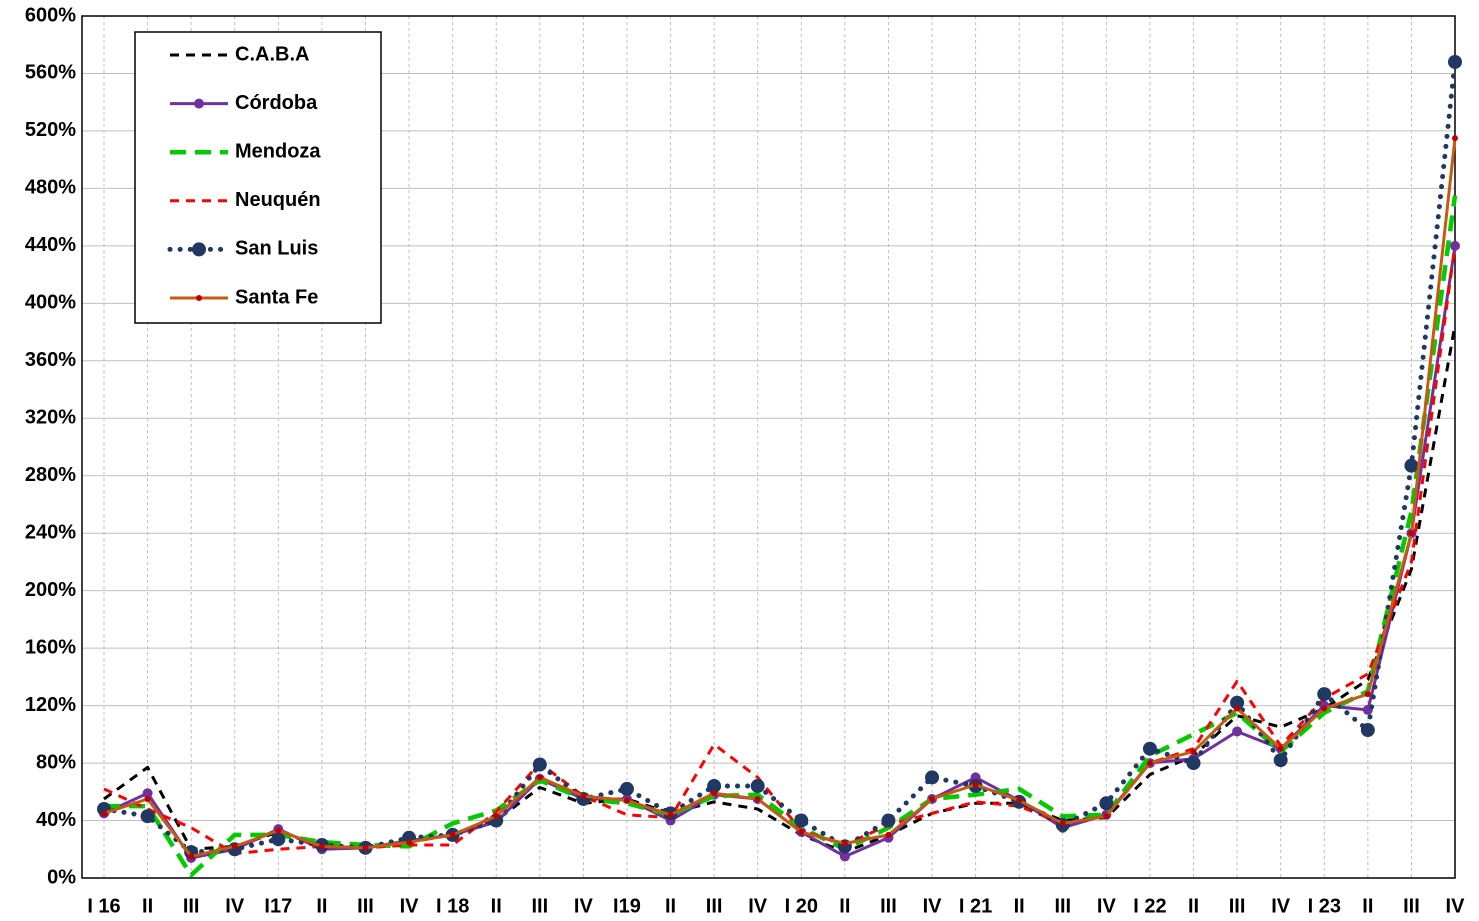 The image size is (1479, 921). What do you see at coordinates (50, 475) in the screenshot?
I see `y-tick-label: 280%` at bounding box center [50, 475].